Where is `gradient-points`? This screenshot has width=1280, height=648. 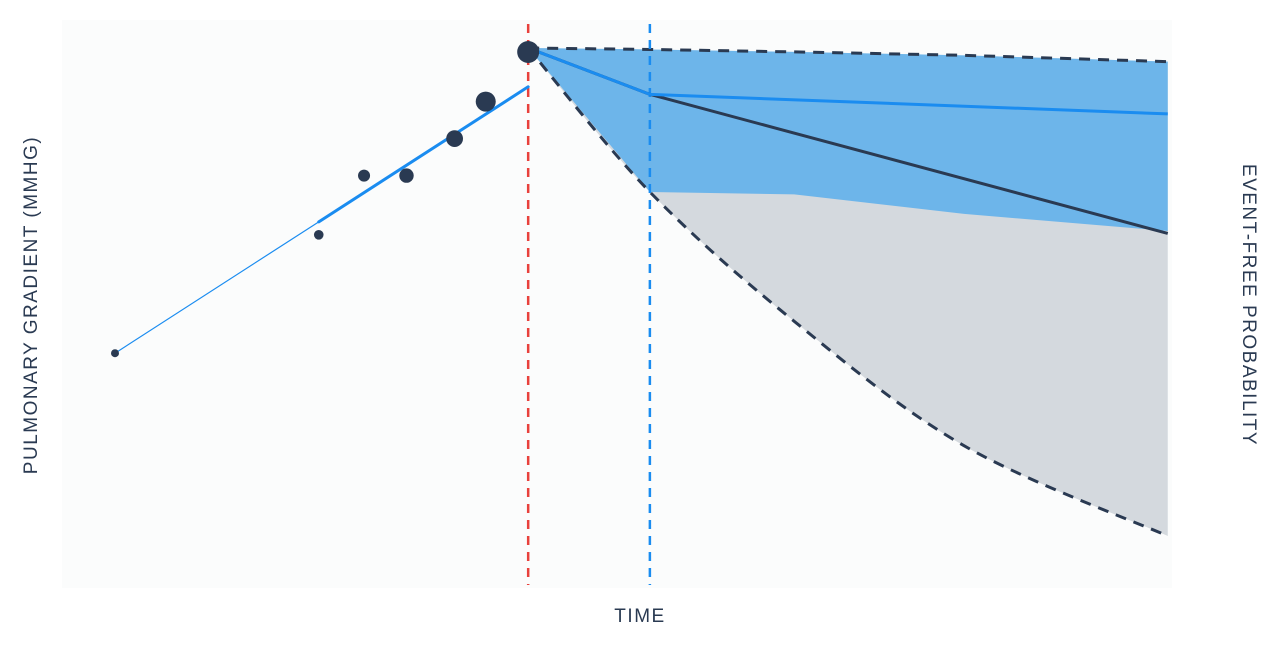
gradient-points is located at coordinates (303, 224).